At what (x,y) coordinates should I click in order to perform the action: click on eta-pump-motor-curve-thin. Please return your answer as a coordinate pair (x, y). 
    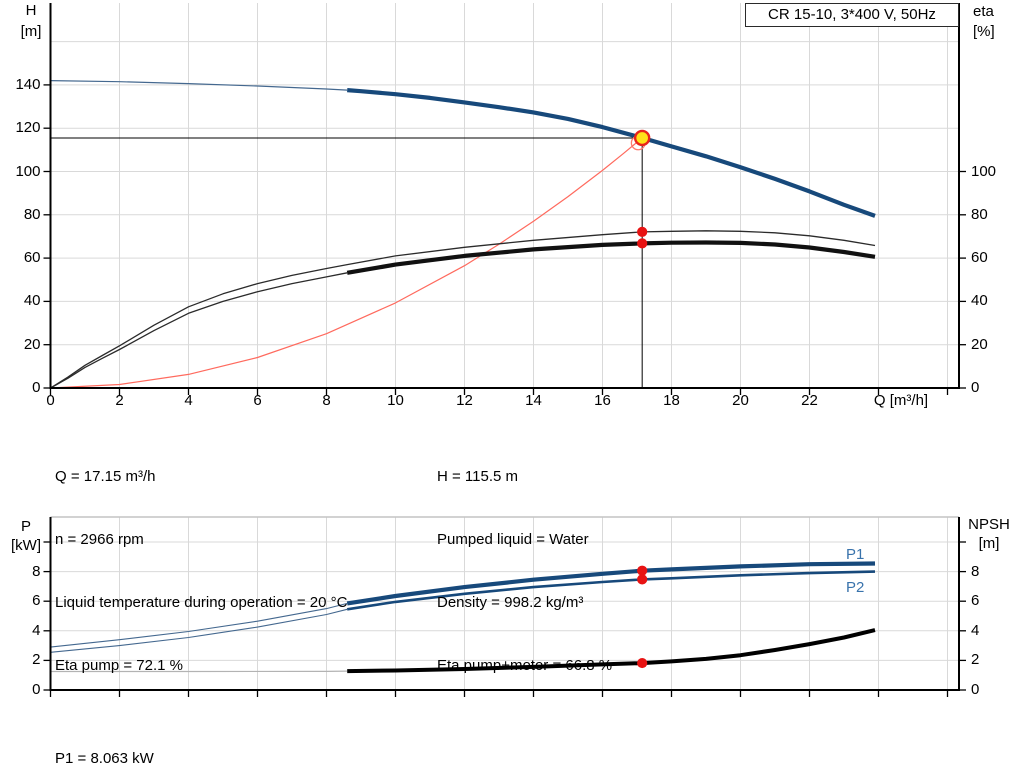
    Looking at the image, I should click on (199, 330).